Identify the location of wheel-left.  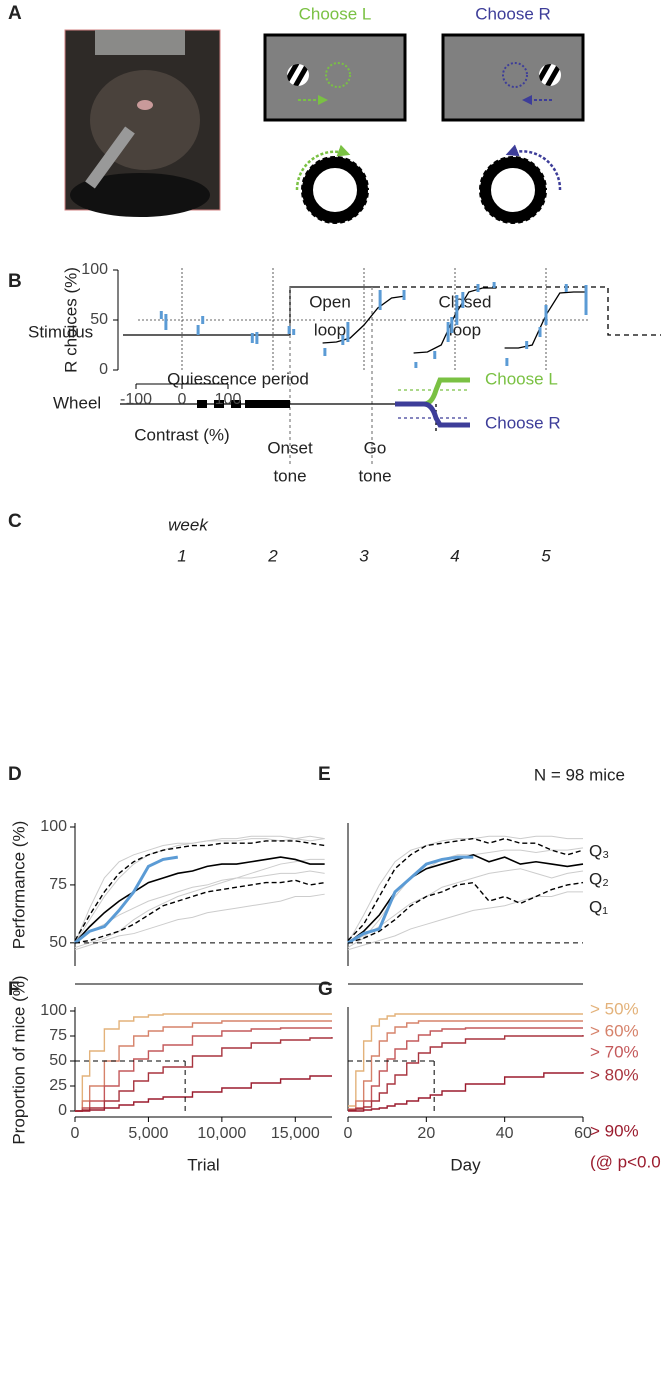
(332, 184).